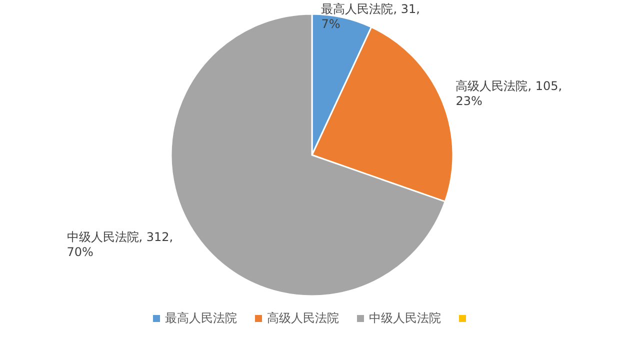 This screenshot has height=364, width=624. I want to click on legend-label: 中级人民法院, so click(405, 318).